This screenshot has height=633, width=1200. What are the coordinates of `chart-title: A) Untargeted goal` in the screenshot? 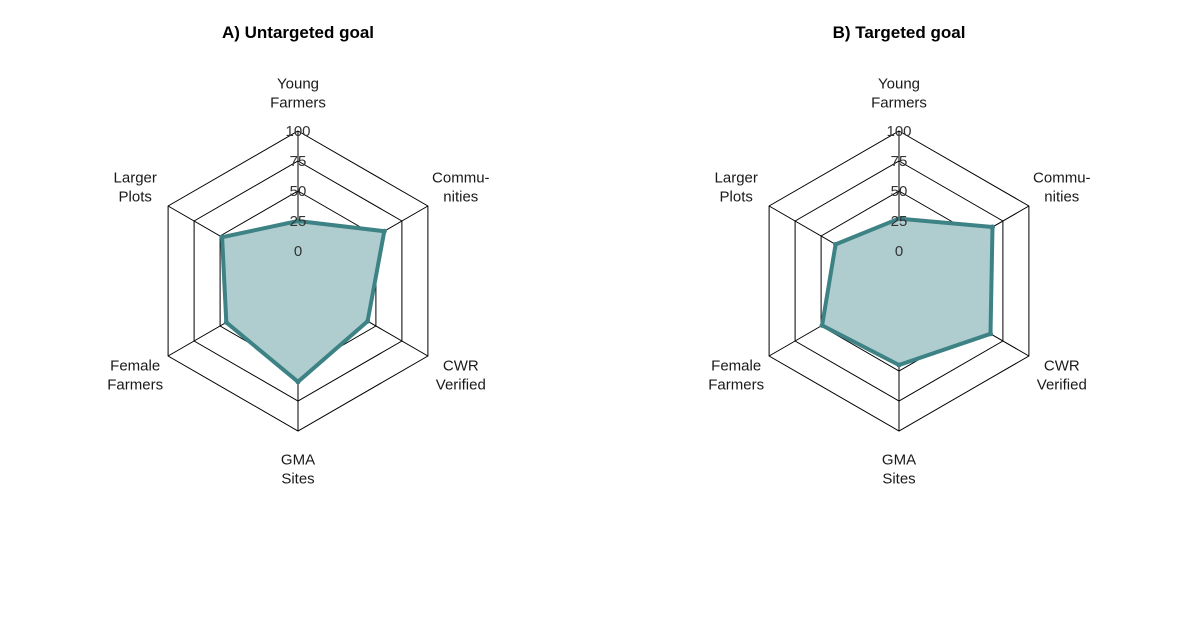 It's located at (298, 32).